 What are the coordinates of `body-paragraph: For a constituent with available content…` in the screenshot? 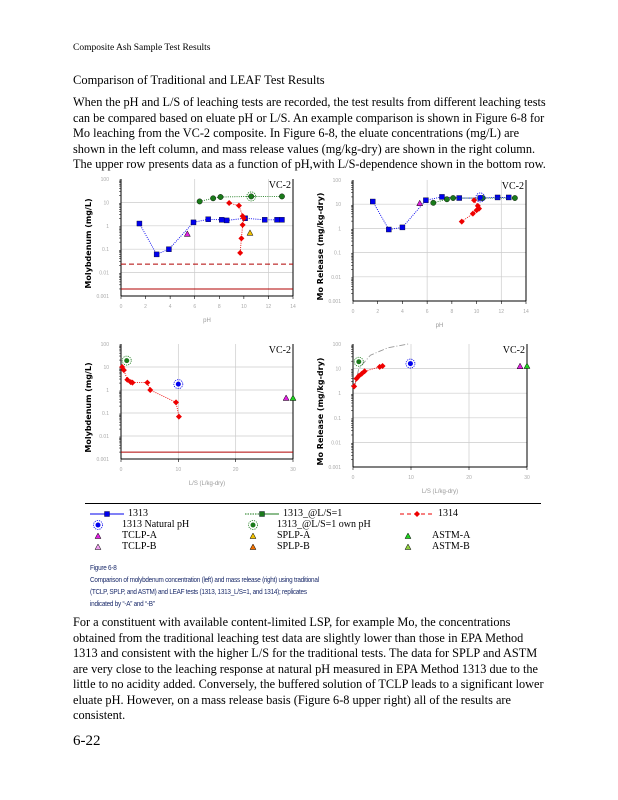 It's located at (313, 669).